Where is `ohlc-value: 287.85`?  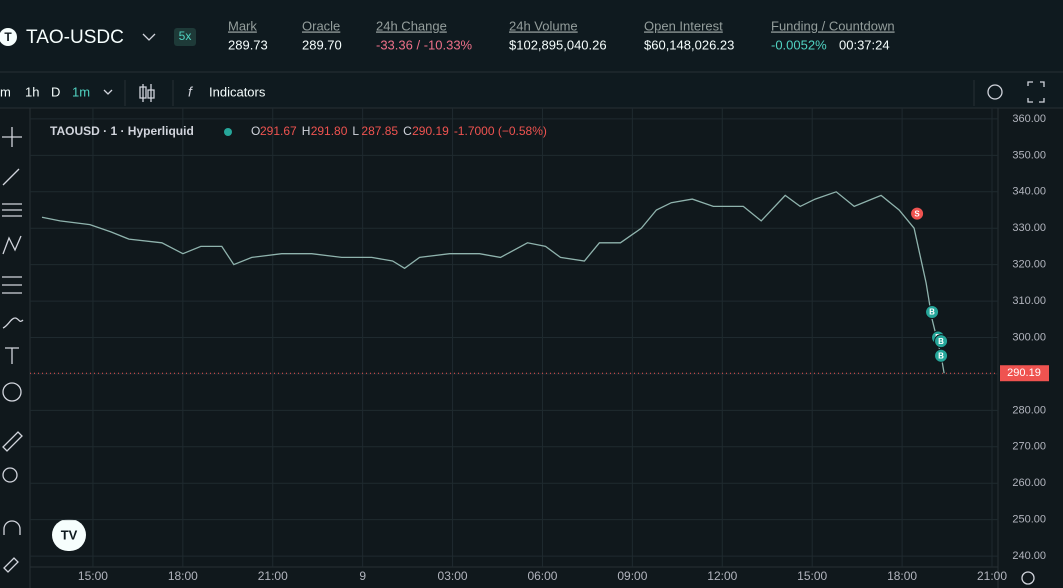 ohlc-value: 287.85 is located at coordinates (379, 131).